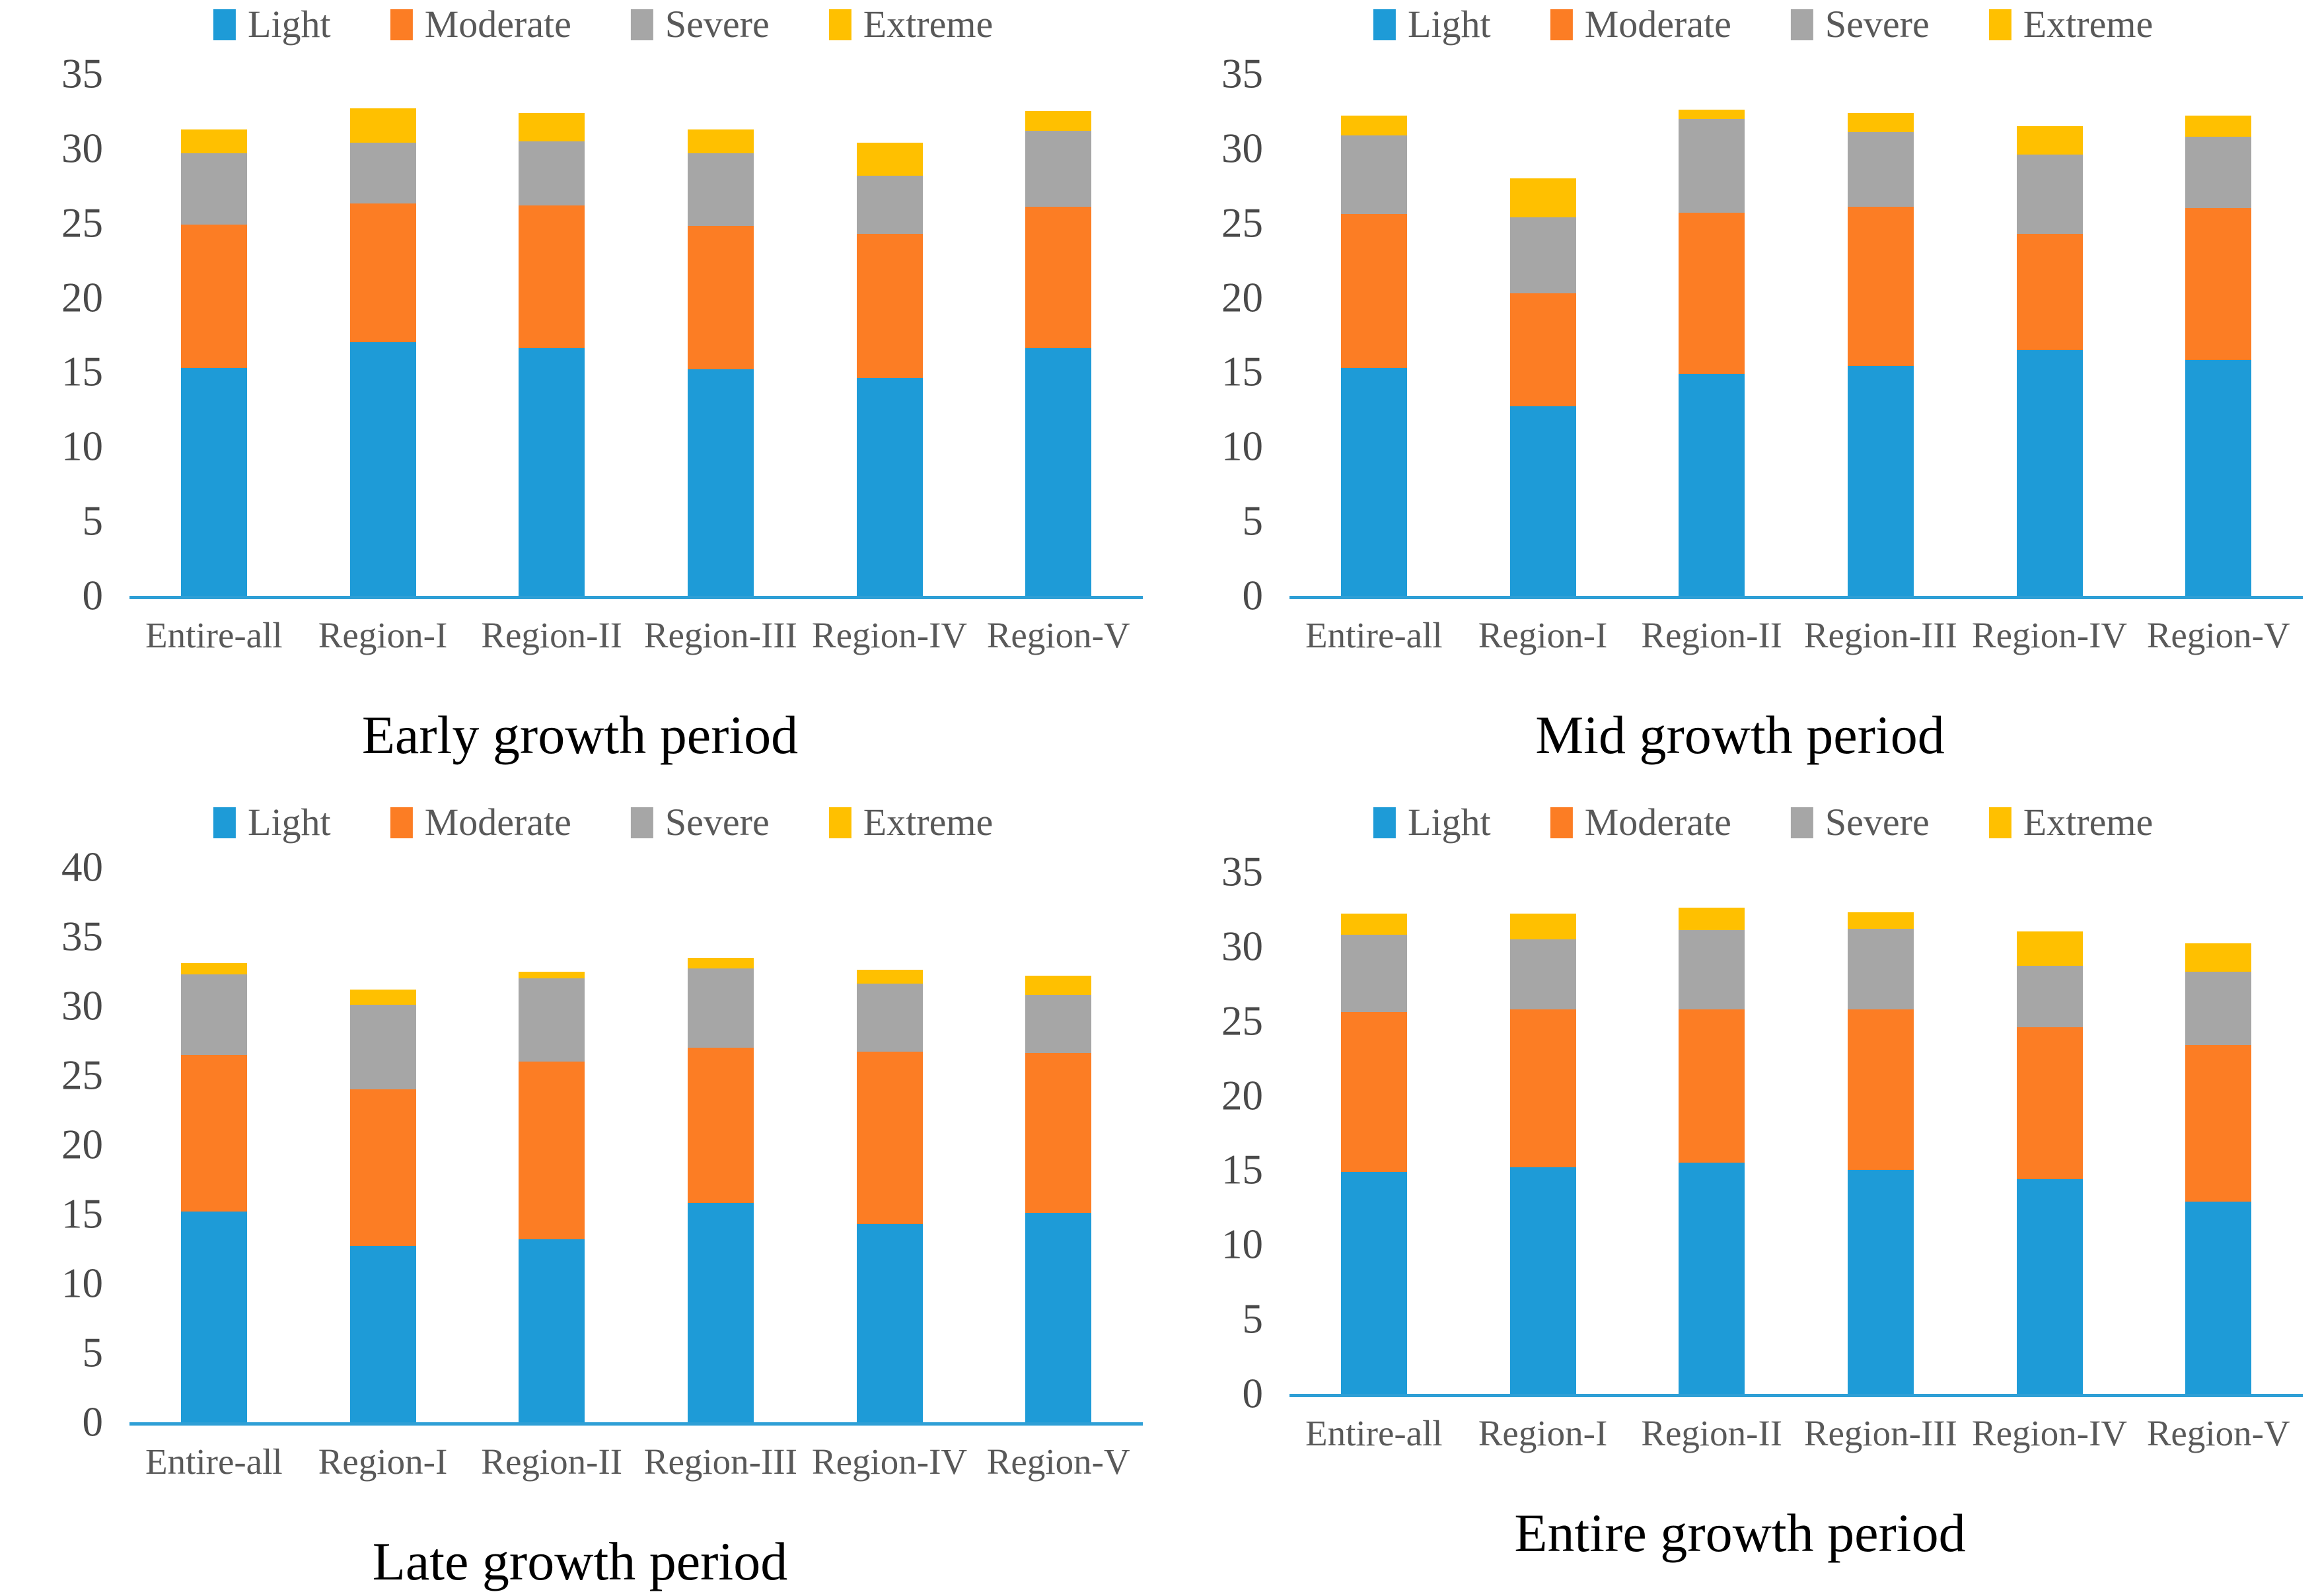 This screenshot has width=2320, height=1596. Describe the element at coordinates (2049, 635) in the screenshot. I see `x-axis-category-label: Region-IV` at that location.